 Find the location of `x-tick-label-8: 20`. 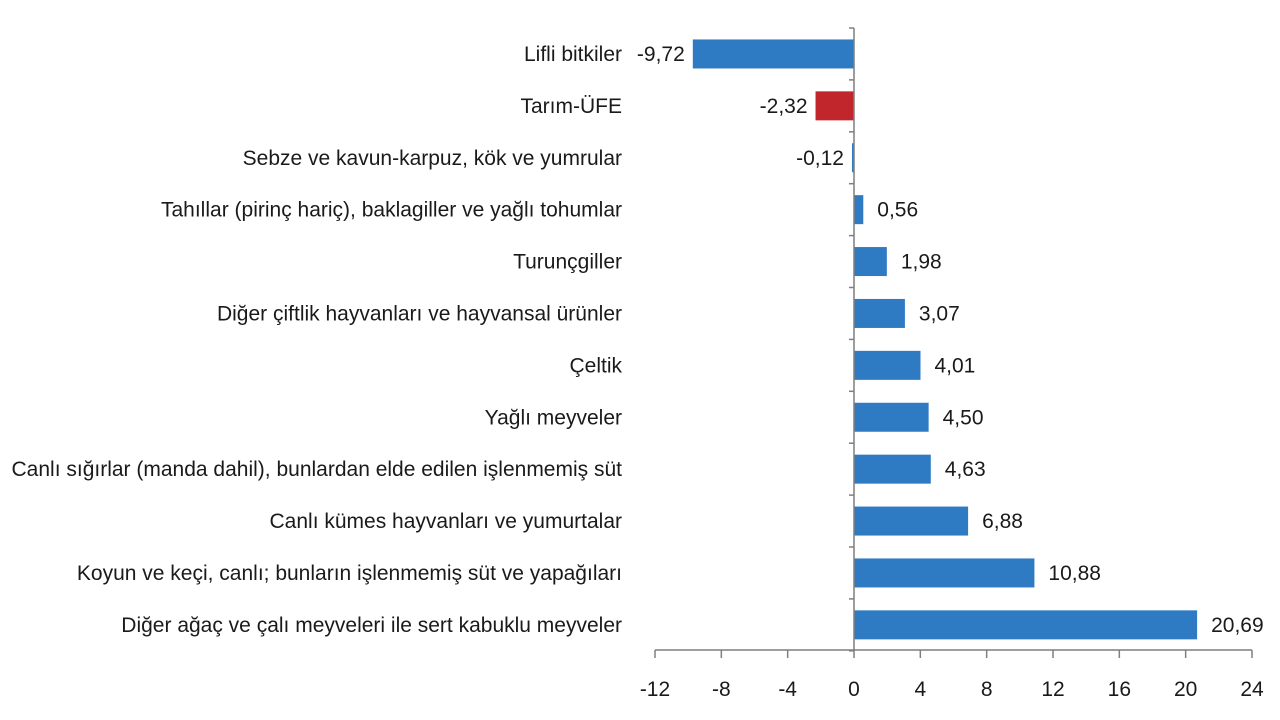

x-tick-label-8: 20 is located at coordinates (1185, 689).